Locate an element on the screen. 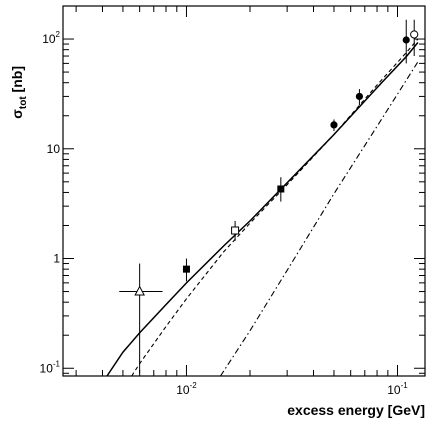 The width and height of the screenshot is (435, 422). y-tick-label-base: 1 is located at coordinates (56, 259).